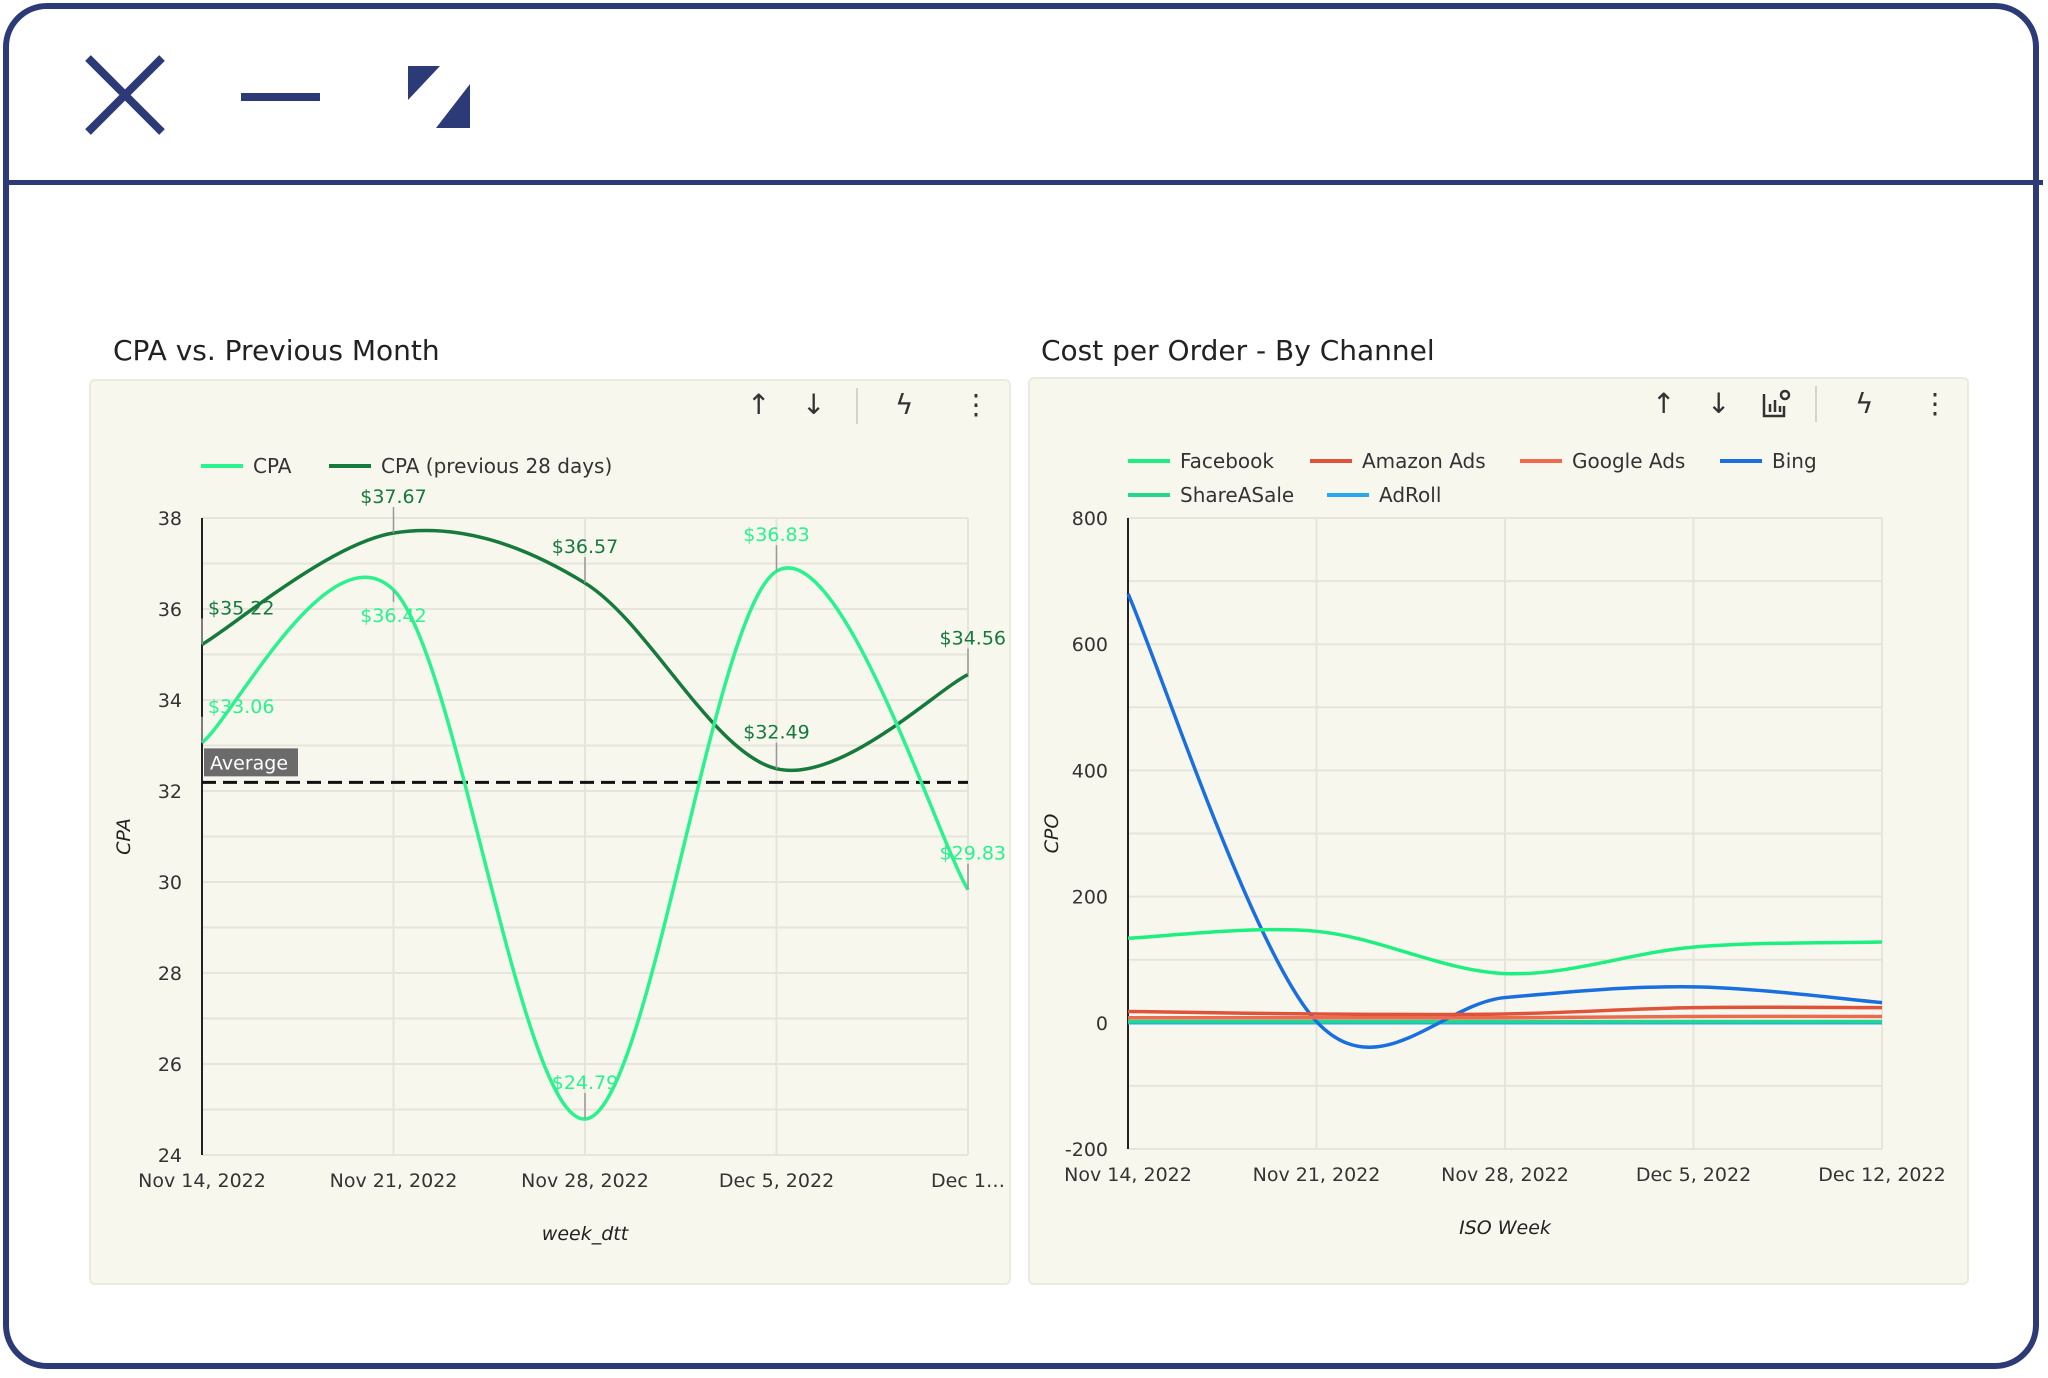  Describe the element at coordinates (496, 466) in the screenshot. I see `legend-label: CPA (previous 28 days)` at that location.